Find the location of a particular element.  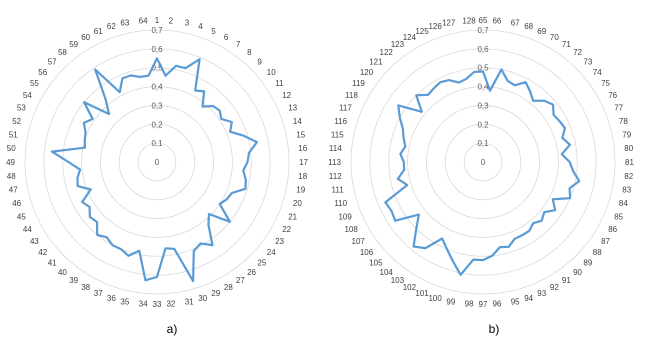

category-label: 87 is located at coordinates (605, 241).